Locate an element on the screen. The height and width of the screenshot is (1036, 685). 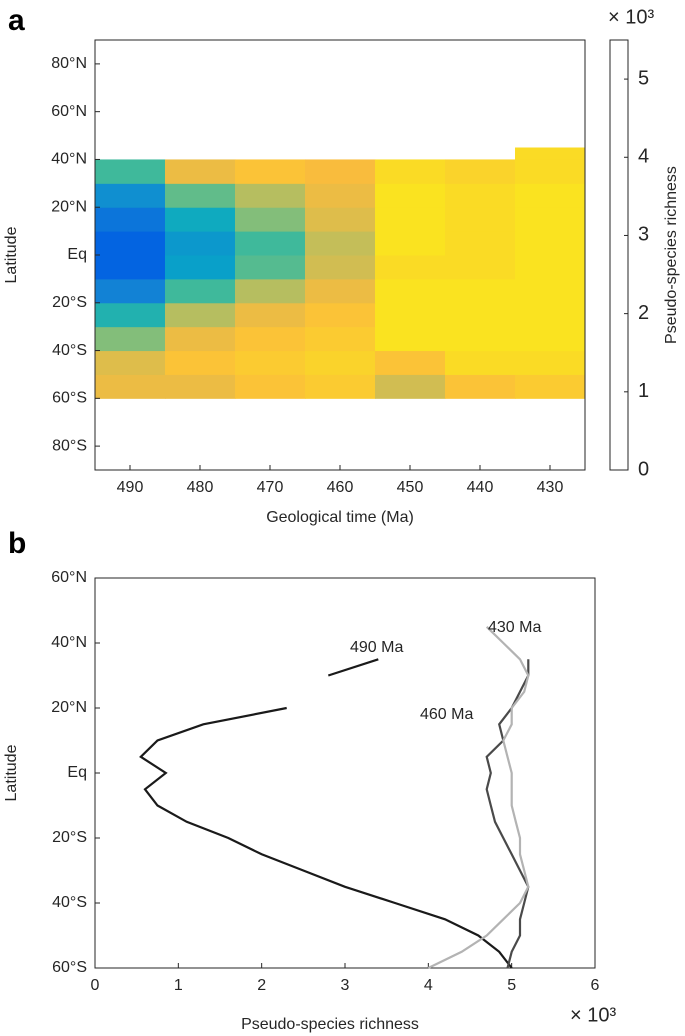
panel-letter: a is located at coordinates (16, 20).